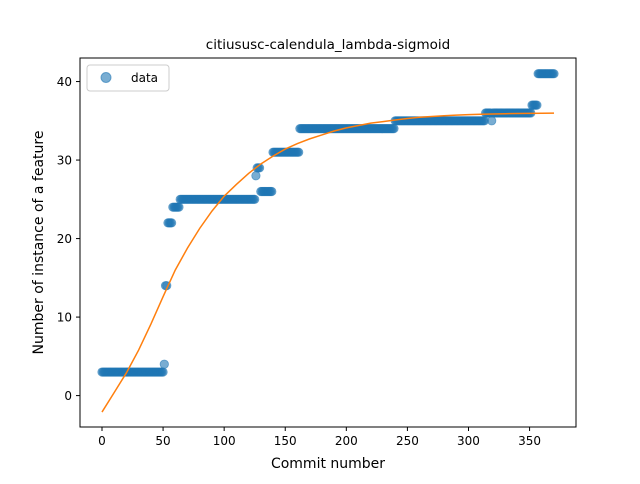 This screenshot has height=484, width=640. I want to click on y-tick-label: 30, so click(64, 161).